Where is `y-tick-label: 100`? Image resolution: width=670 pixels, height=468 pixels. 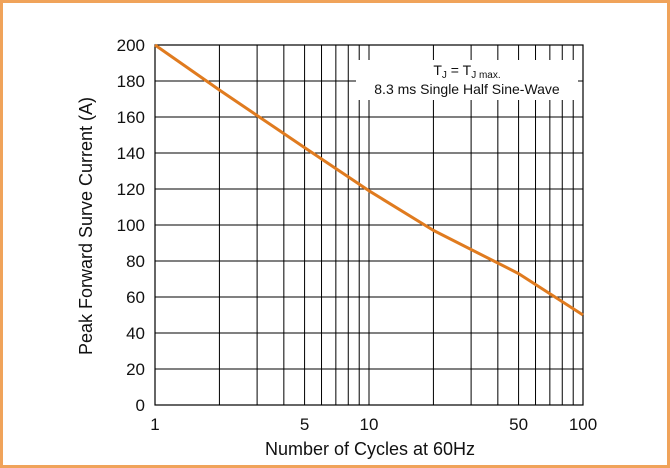
y-tick-label: 100 is located at coordinates (131, 225).